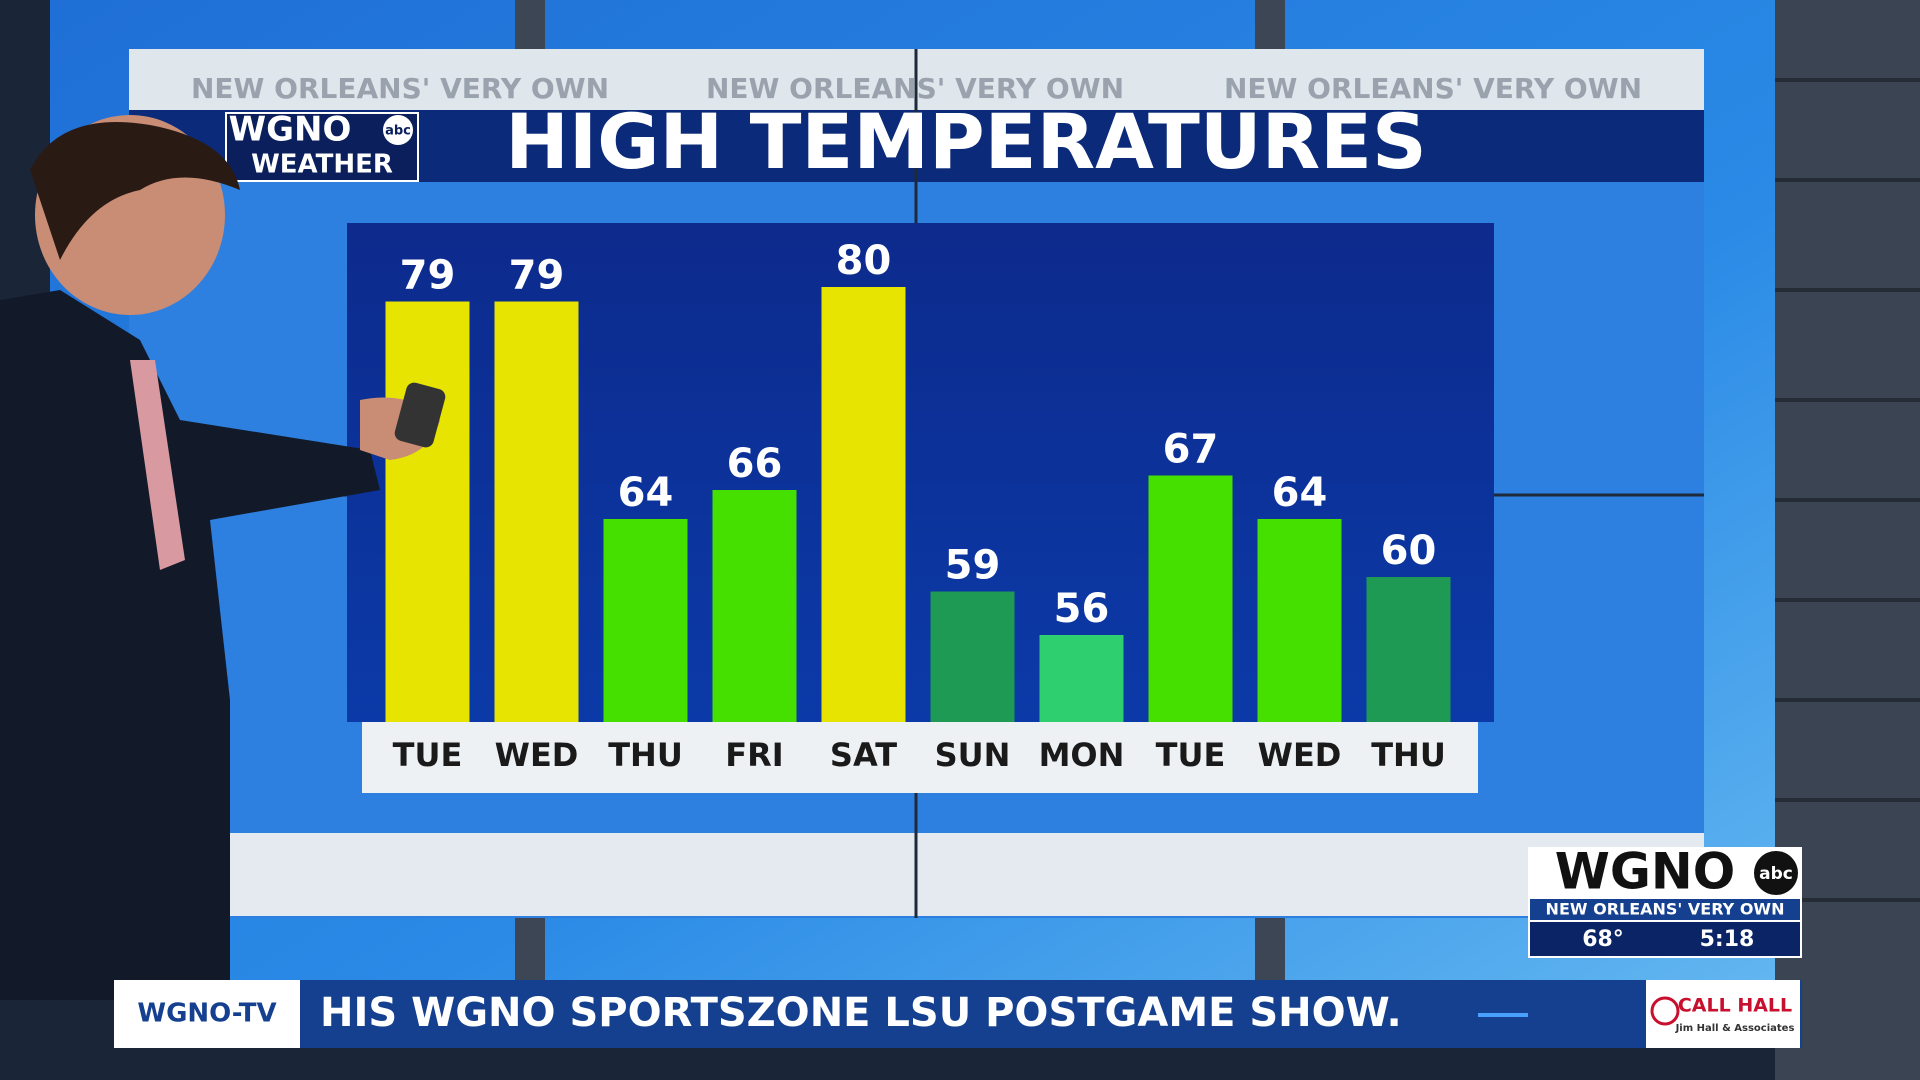 Image resolution: width=1920 pixels, height=1080 pixels. Describe the element at coordinates (1665, 939) in the screenshot. I see `bug-info-bg` at that location.